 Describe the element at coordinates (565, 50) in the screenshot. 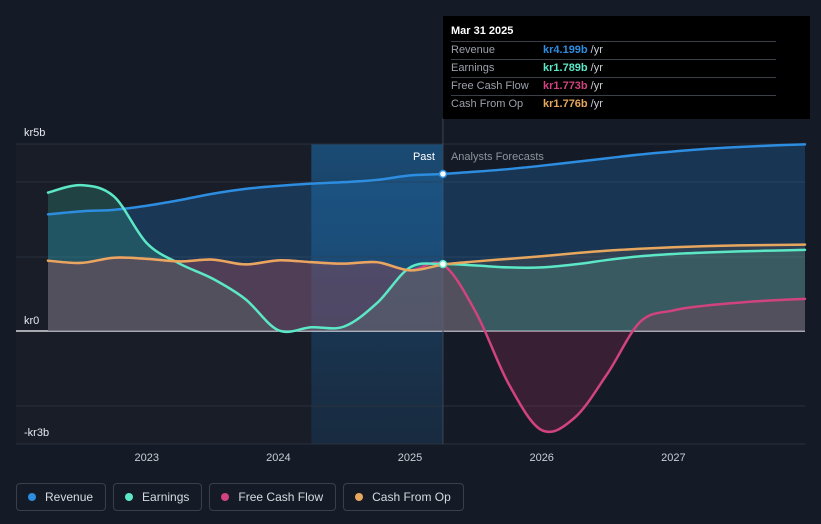

I see `tooltip-row-value: kr4.199b` at that location.